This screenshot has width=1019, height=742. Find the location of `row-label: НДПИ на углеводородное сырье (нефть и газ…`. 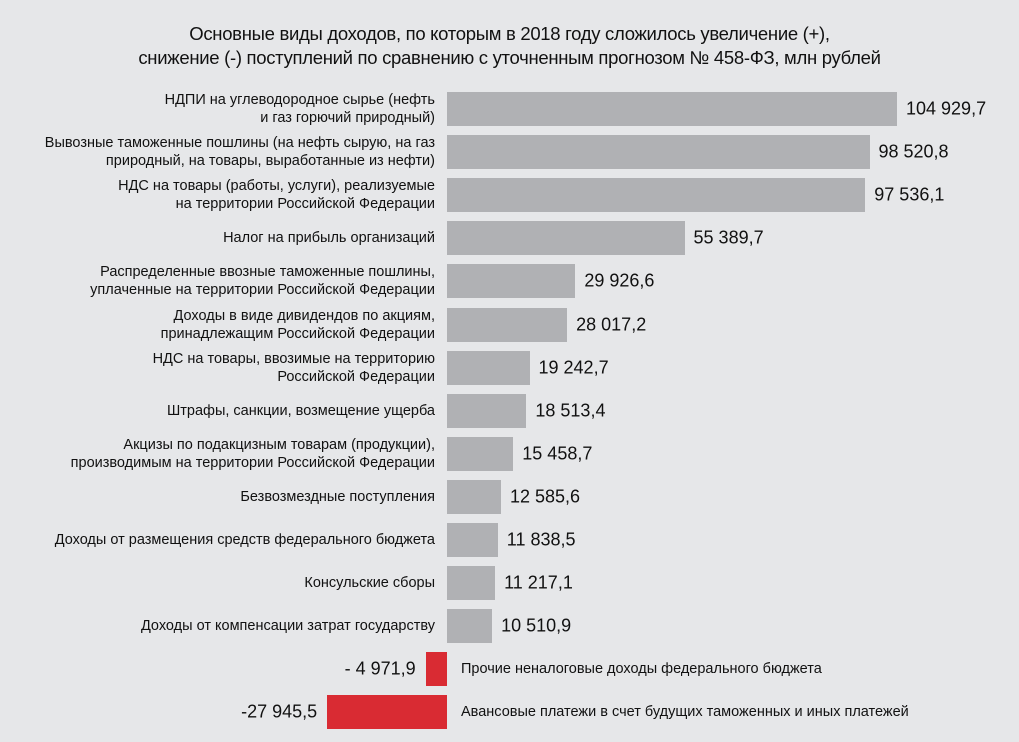

row-label: НДПИ на углеводородное сырье (нефть и газ… is located at coordinates (299, 109).